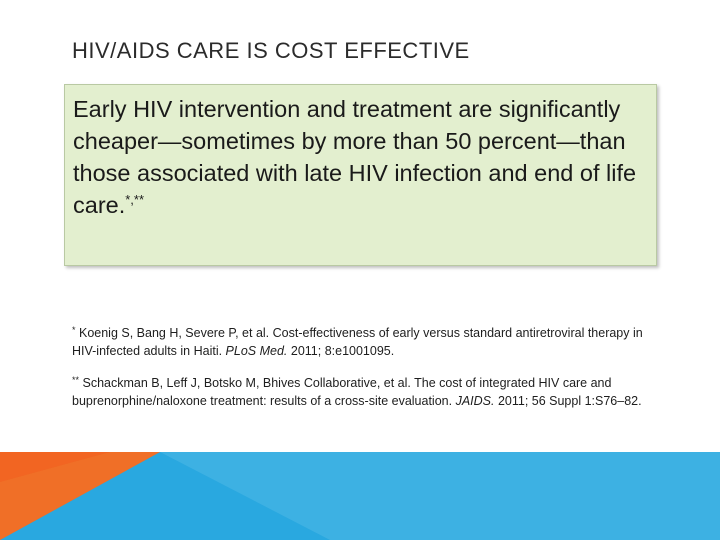 This screenshot has height=540, width=720. What do you see at coordinates (440, 496) in the screenshot?
I see `footer-light-blue-wedge` at bounding box center [440, 496].